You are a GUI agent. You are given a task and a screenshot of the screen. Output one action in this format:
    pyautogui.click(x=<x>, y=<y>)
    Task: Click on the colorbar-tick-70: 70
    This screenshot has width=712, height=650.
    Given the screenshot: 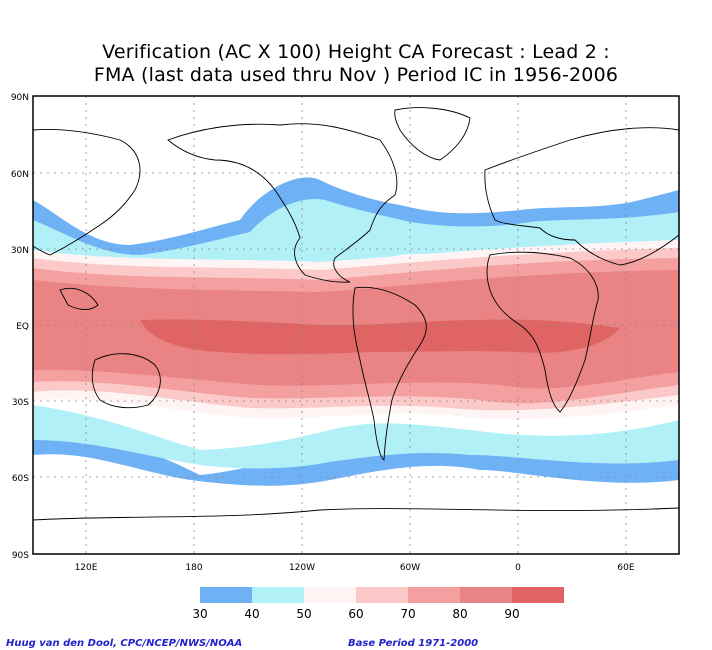 What is the action you would take?
    pyautogui.click(x=407, y=614)
    